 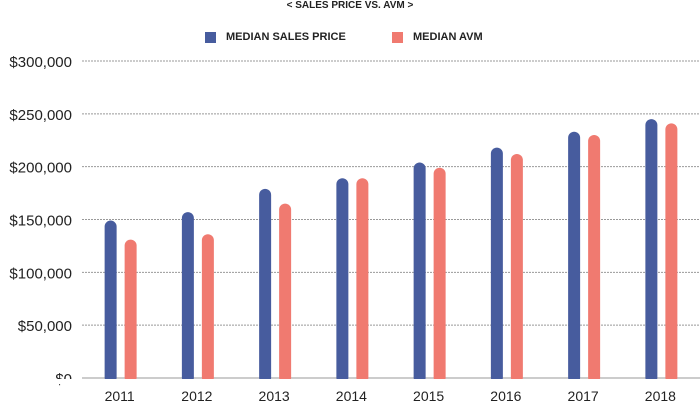 What do you see at coordinates (286, 37) in the screenshot?
I see `legend-label: MEDIAN SALES PRICE` at bounding box center [286, 37].